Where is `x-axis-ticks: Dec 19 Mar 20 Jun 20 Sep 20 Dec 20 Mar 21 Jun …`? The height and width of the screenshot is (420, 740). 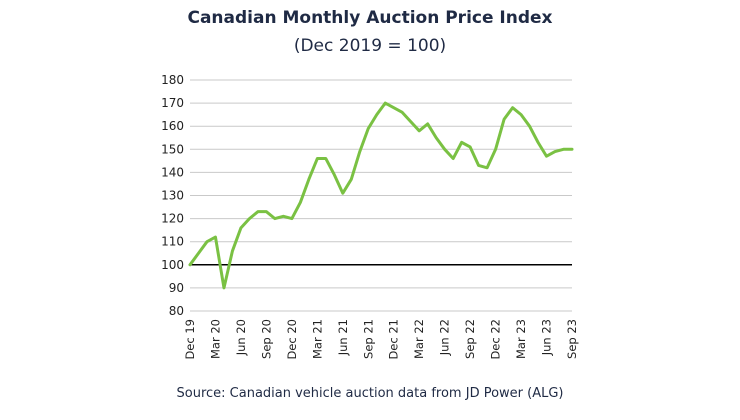
x-axis-ticks: Dec 19 Mar 20 Jun 20 Sep 20 Dec 20 Mar 21 Jun … is located at coordinates (381, 339).